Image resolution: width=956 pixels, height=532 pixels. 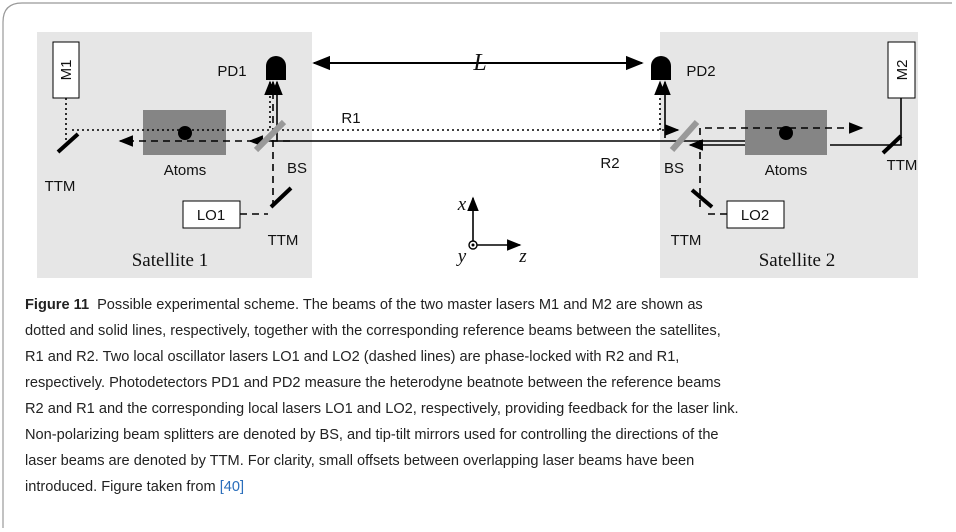 I want to click on label: Satellite 2, so click(x=797, y=260).